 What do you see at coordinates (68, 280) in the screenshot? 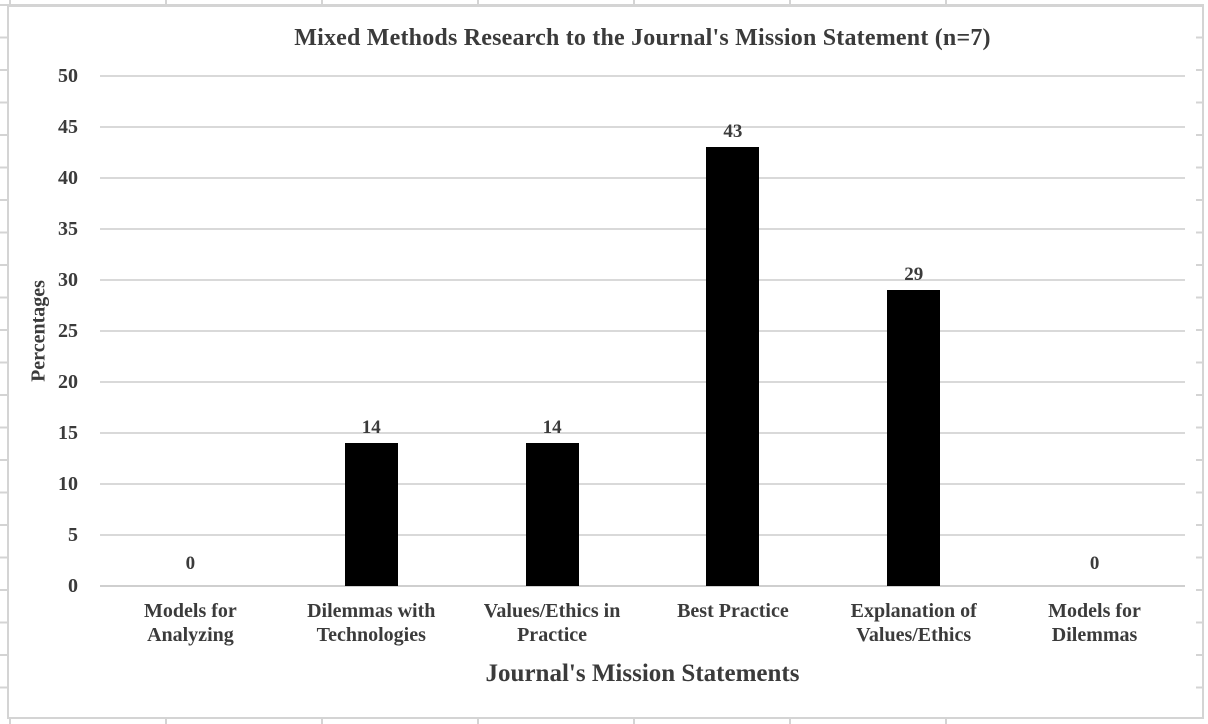
I see `y-tick-label: 30` at bounding box center [68, 280].